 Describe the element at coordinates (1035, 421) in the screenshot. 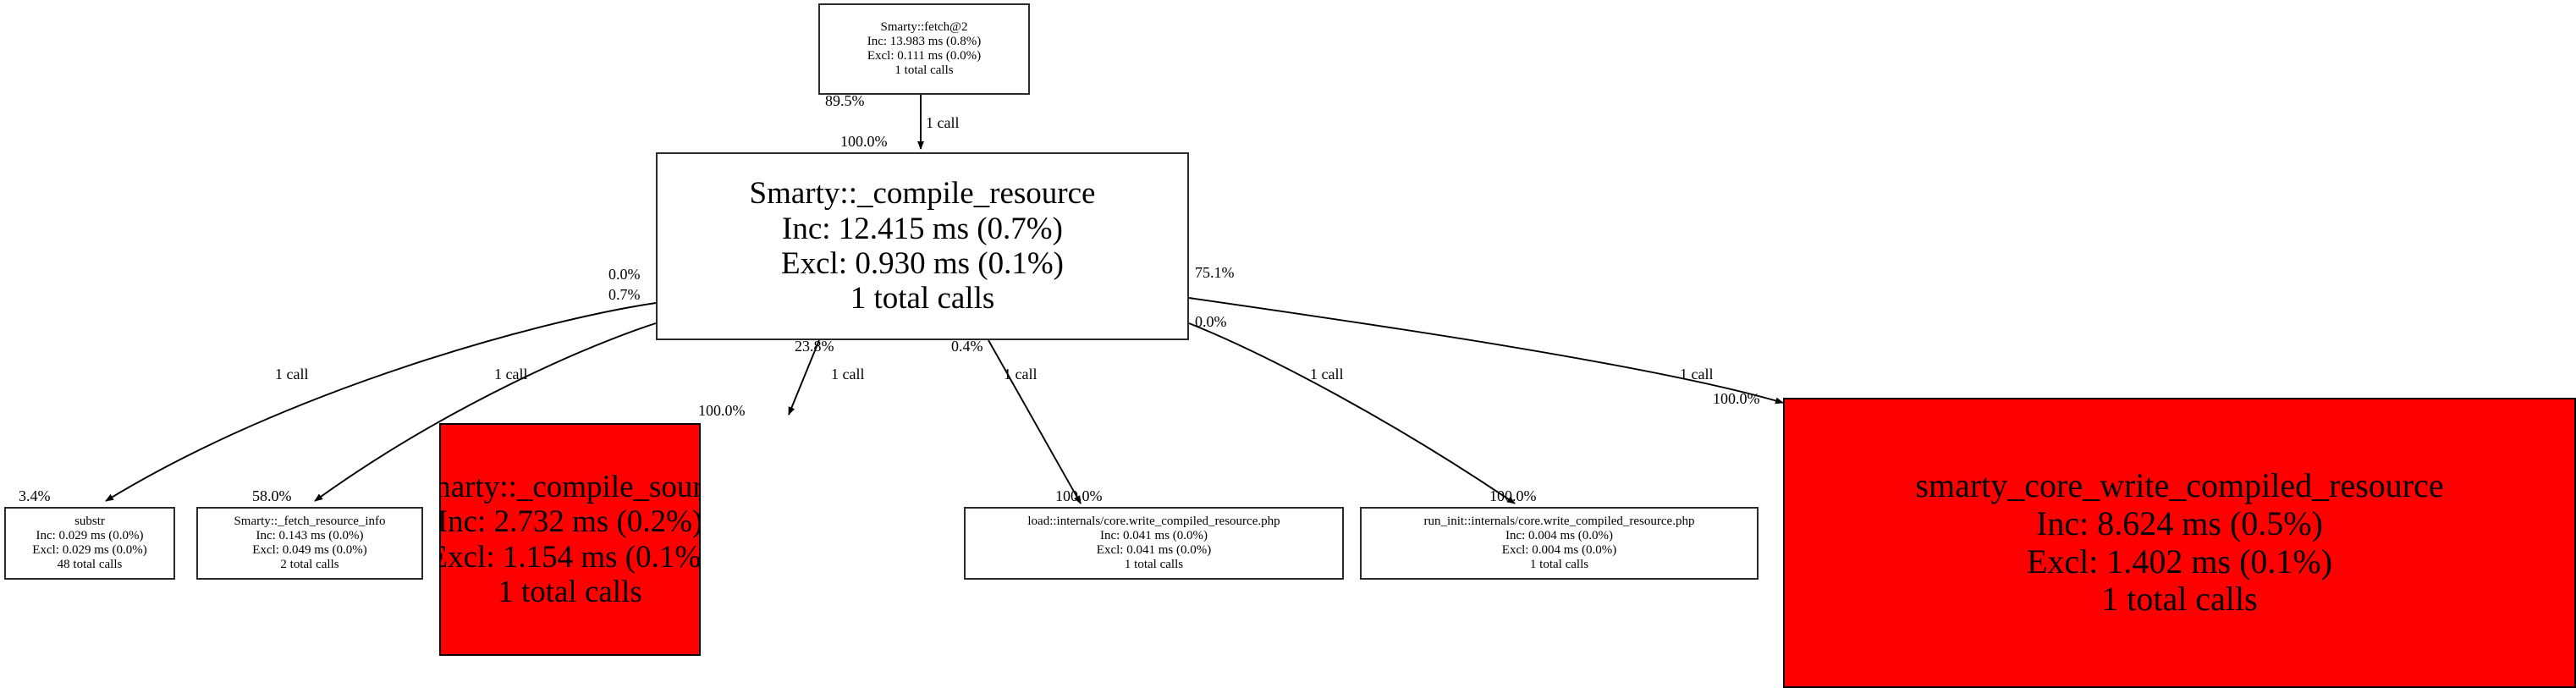

I see `edge-compile-resource-to-load-file` at that location.